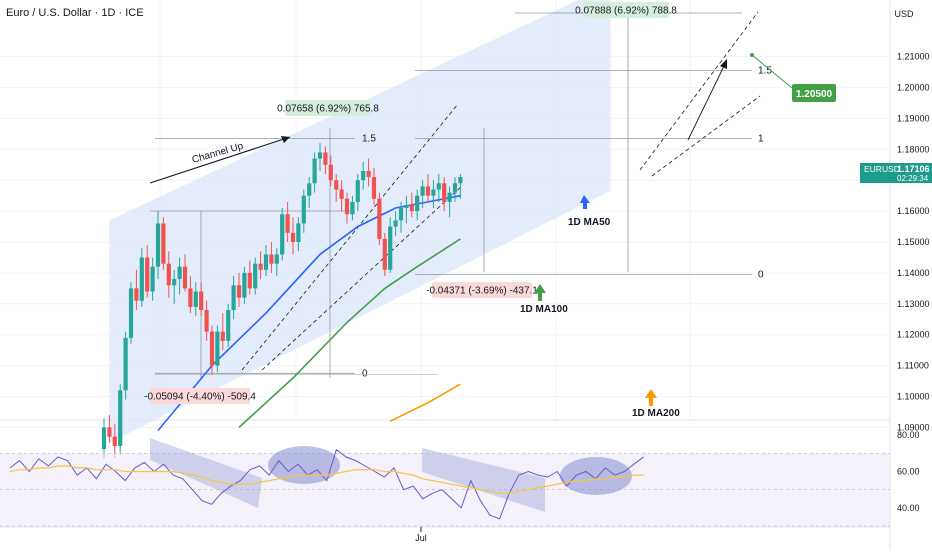 This screenshot has width=932, height=555. I want to click on loss-label-1-bg, so click(200, 396).